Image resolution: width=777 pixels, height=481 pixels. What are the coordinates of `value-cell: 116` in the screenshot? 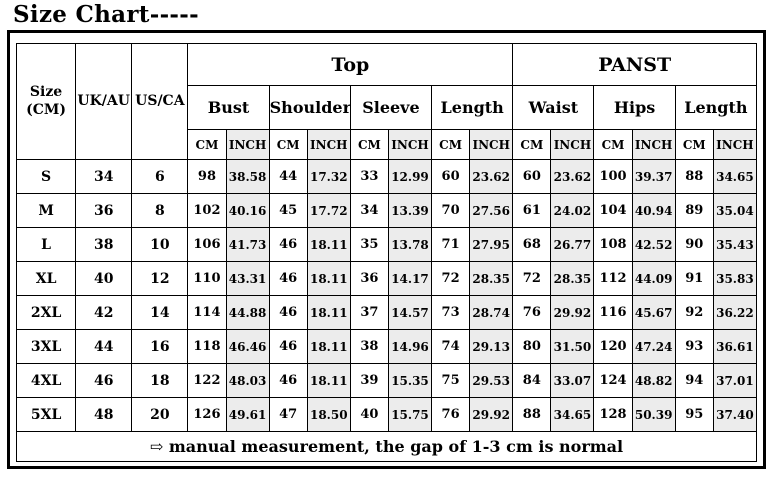 It's located at (613, 312).